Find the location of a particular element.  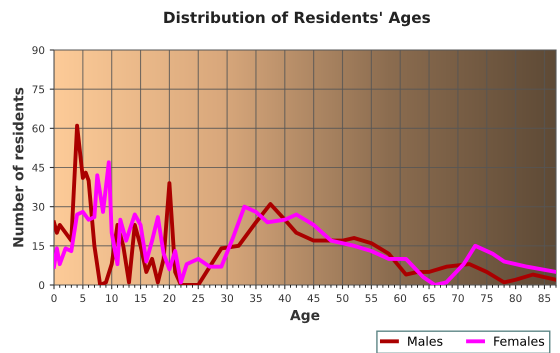

x-tick-label: 70 is located at coordinates (458, 298).